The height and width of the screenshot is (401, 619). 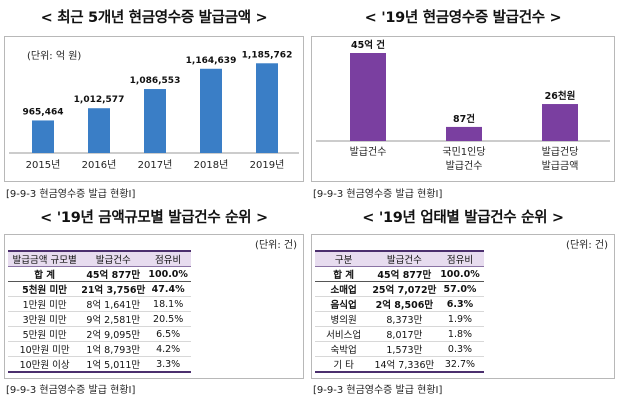 I want to click on column-header: 발급금액 규모별, so click(x=45, y=258).